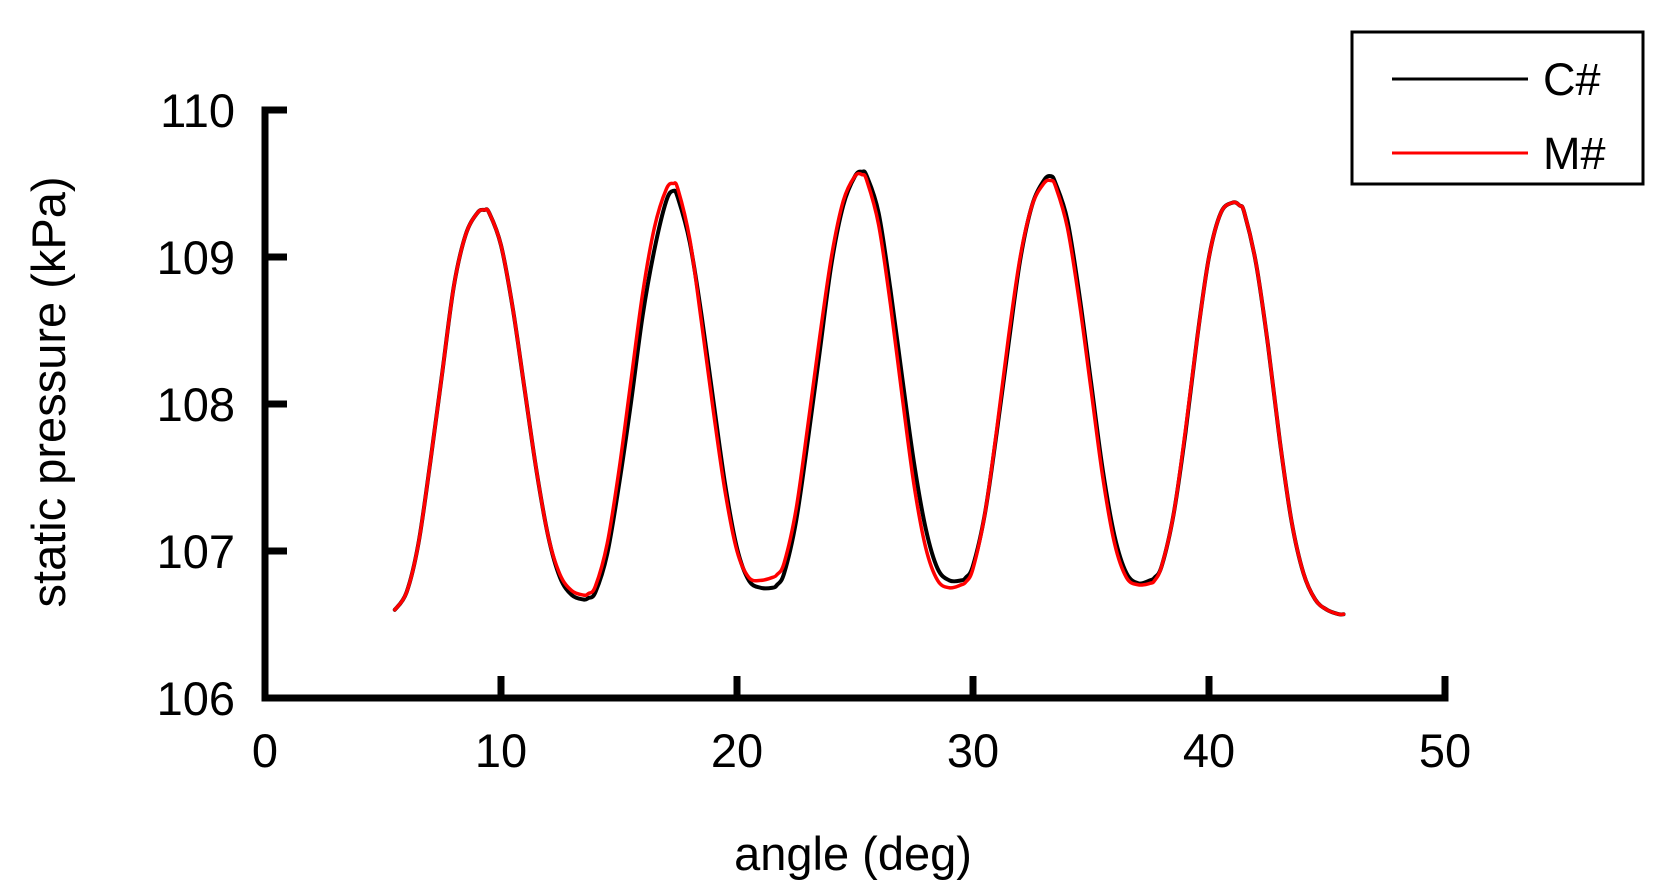 This screenshot has height=892, width=1665. Describe the element at coordinates (196, 551) in the screenshot. I see `y-tick-label: 107` at that location.